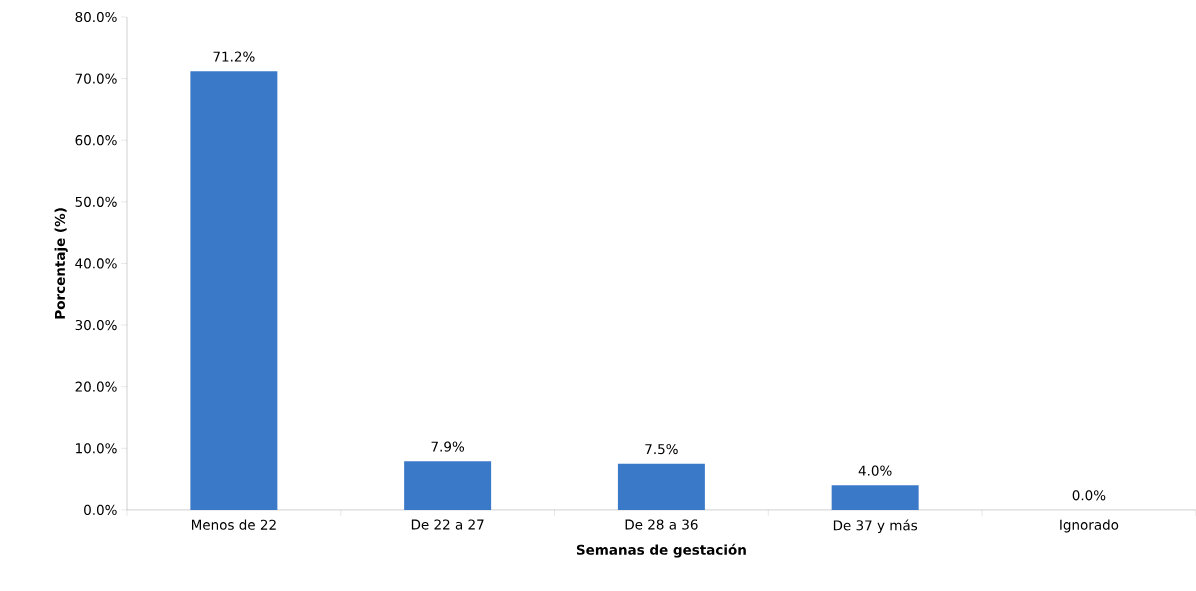 This screenshot has height=591, width=1196. I want to click on y-tick-label: 20.0%, so click(96, 386).